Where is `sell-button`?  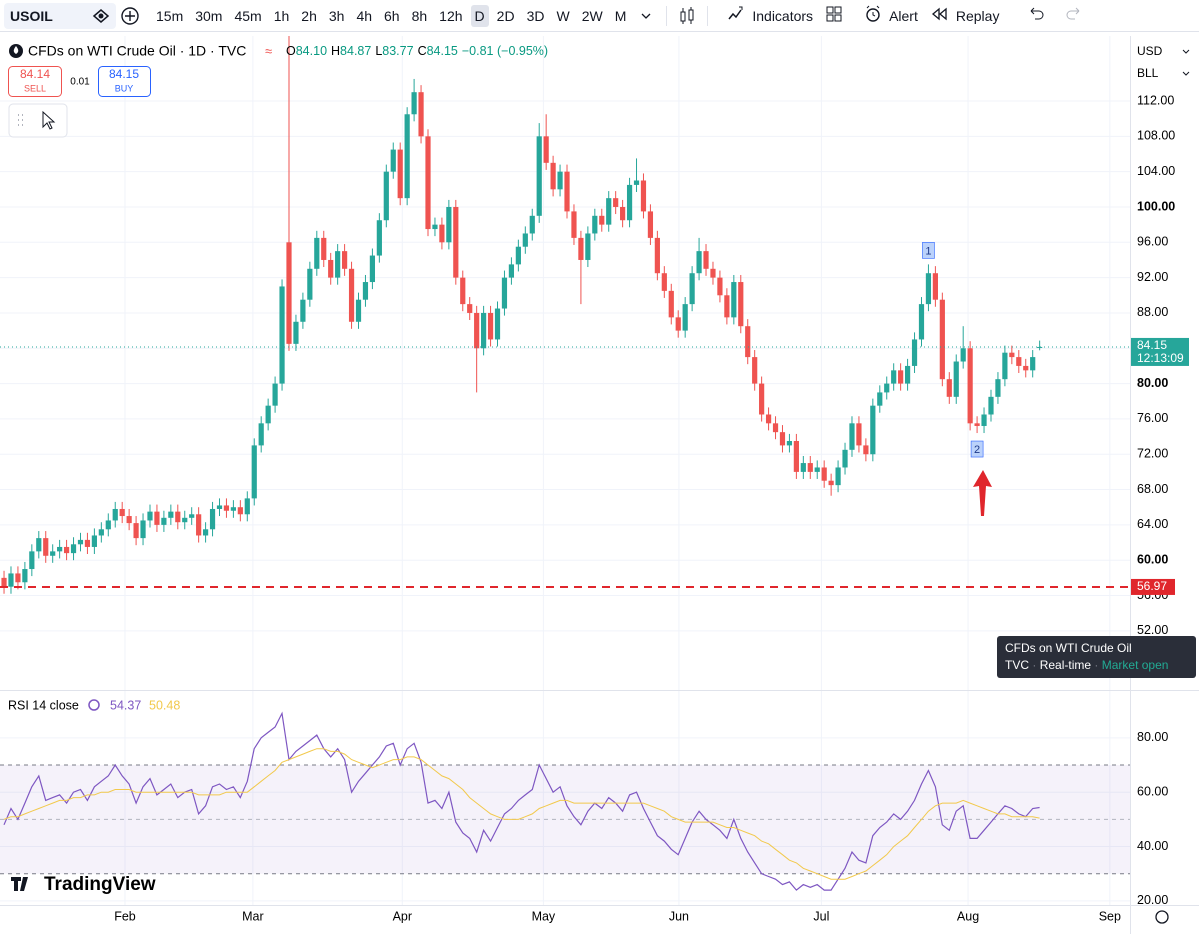
sell-button is located at coordinates (35, 81).